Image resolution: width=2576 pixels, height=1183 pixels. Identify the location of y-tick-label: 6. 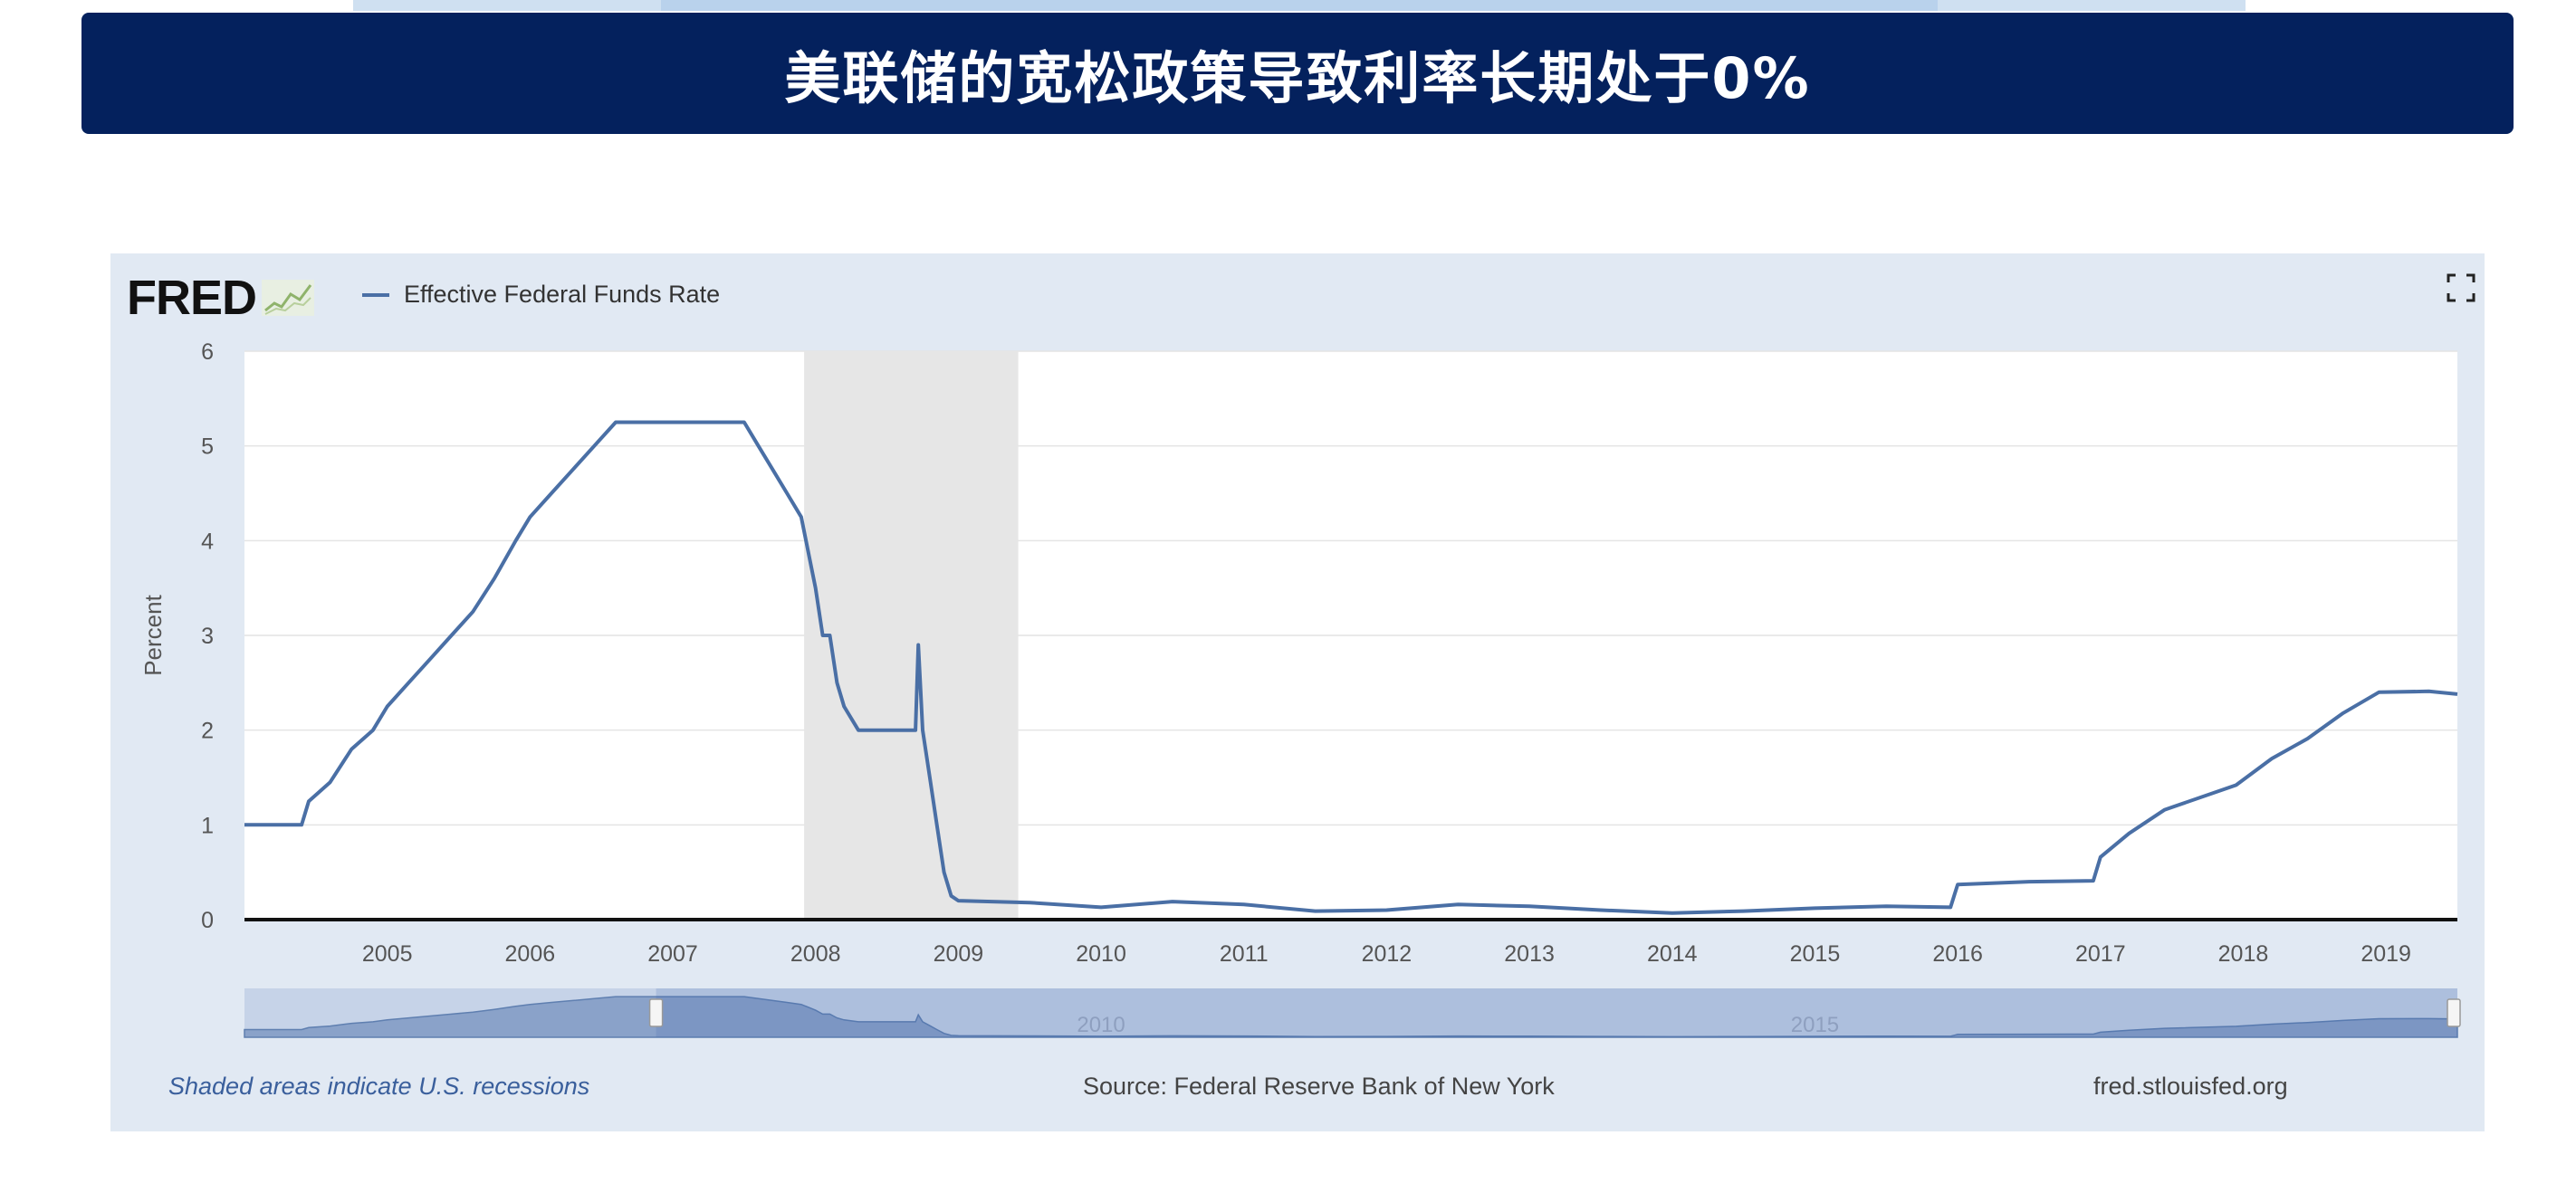
(207, 352).